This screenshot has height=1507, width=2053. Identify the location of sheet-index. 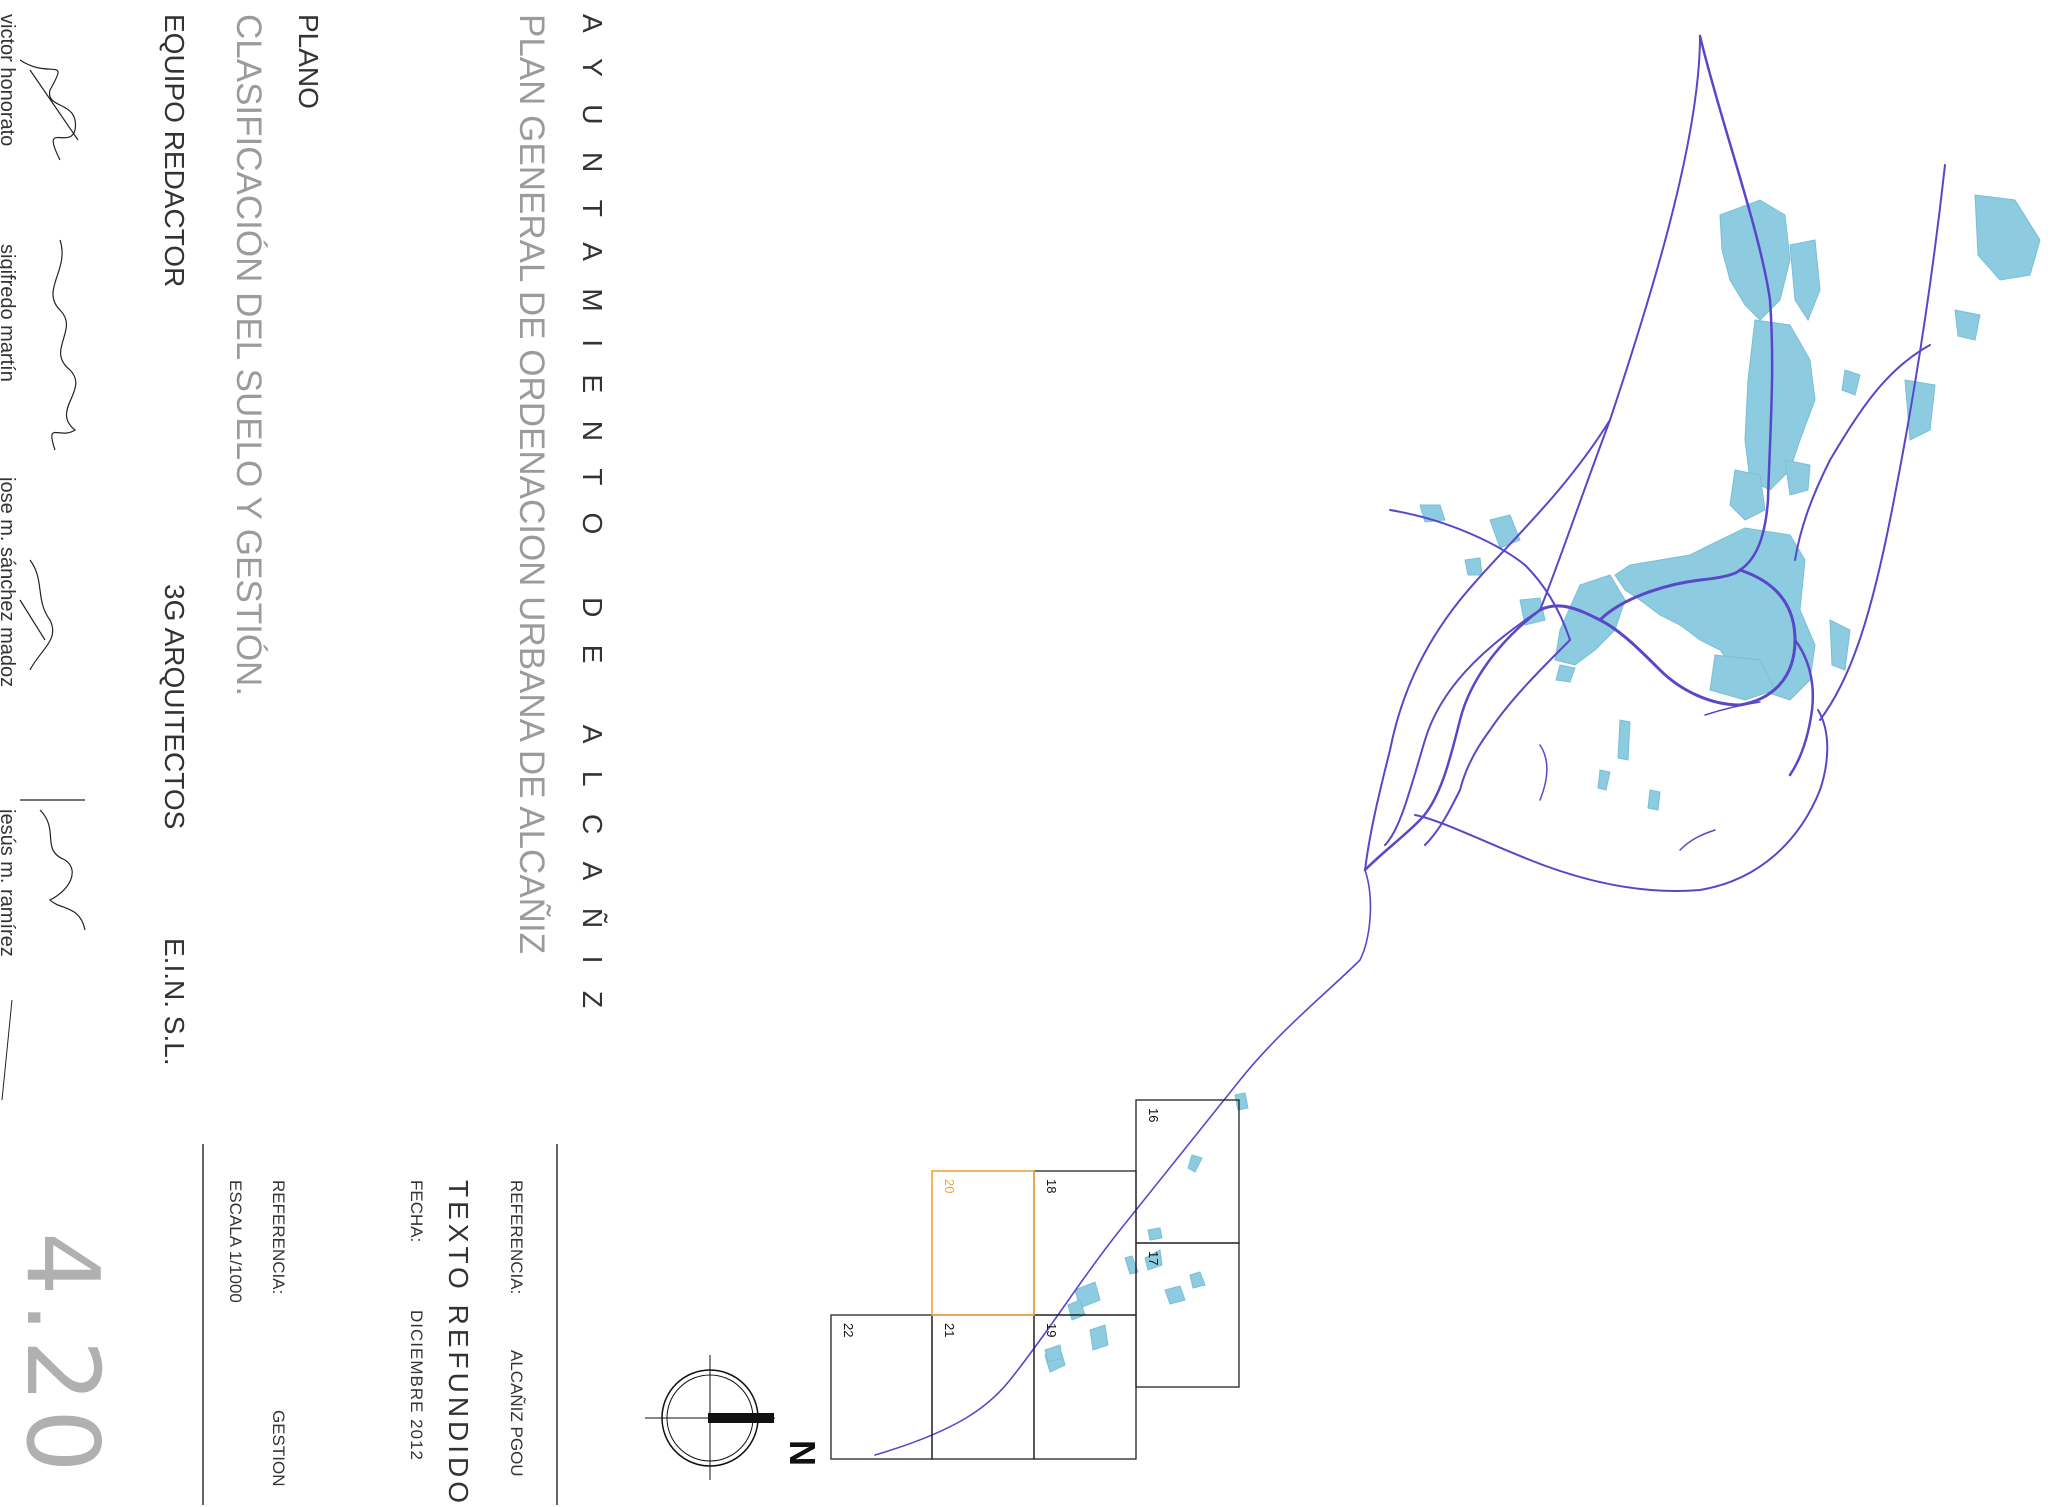
(1035, 1279).